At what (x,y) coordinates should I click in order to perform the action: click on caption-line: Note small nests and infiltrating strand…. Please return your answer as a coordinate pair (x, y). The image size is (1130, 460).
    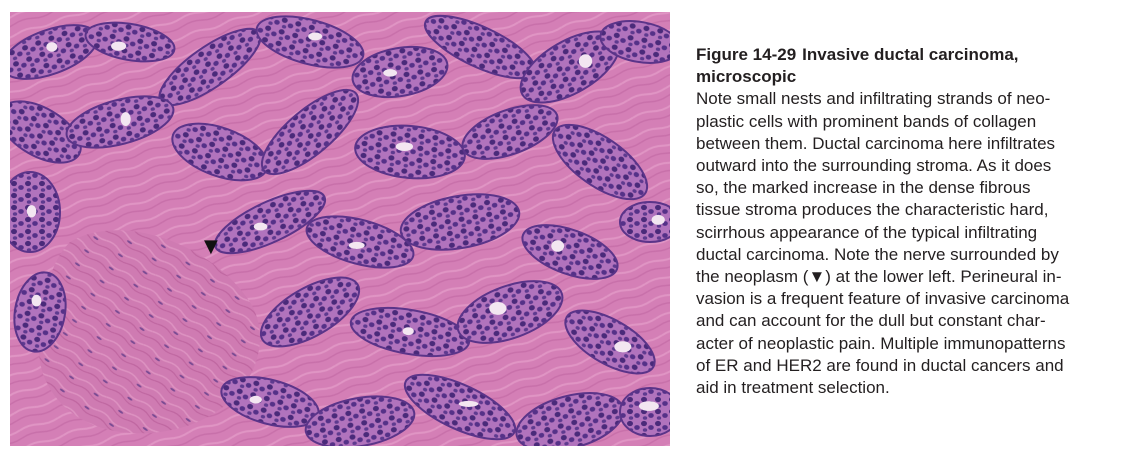
    Looking at the image, I should click on (873, 99).